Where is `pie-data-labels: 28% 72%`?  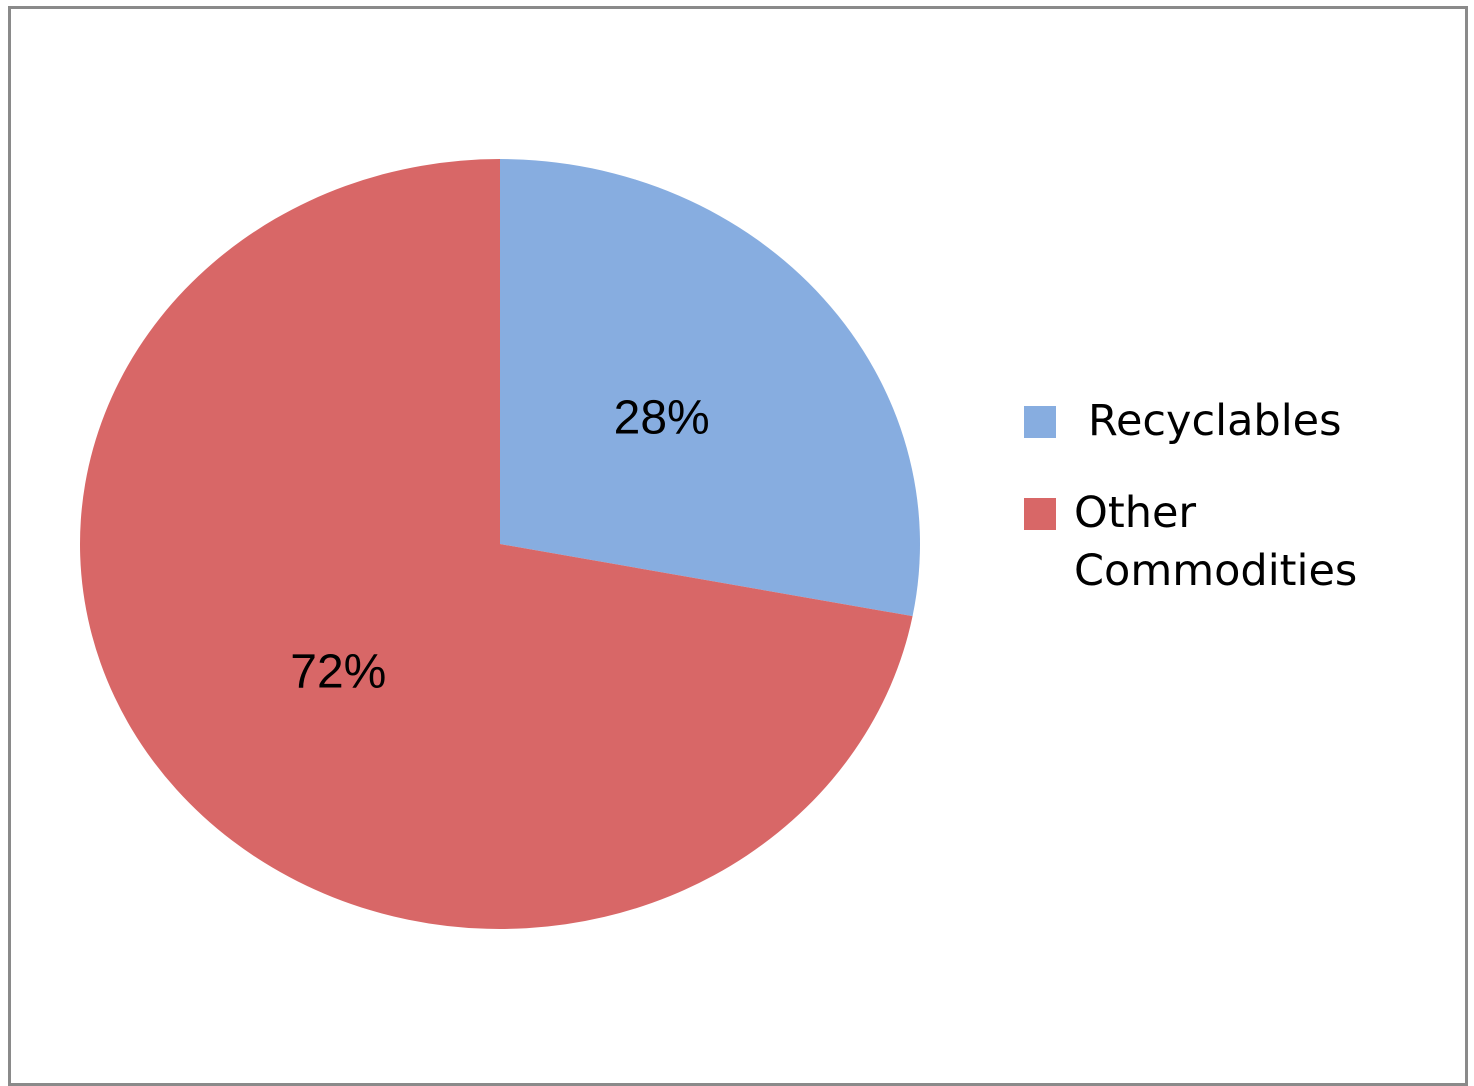
pie-data-labels: 28% 72% is located at coordinates (499, 544).